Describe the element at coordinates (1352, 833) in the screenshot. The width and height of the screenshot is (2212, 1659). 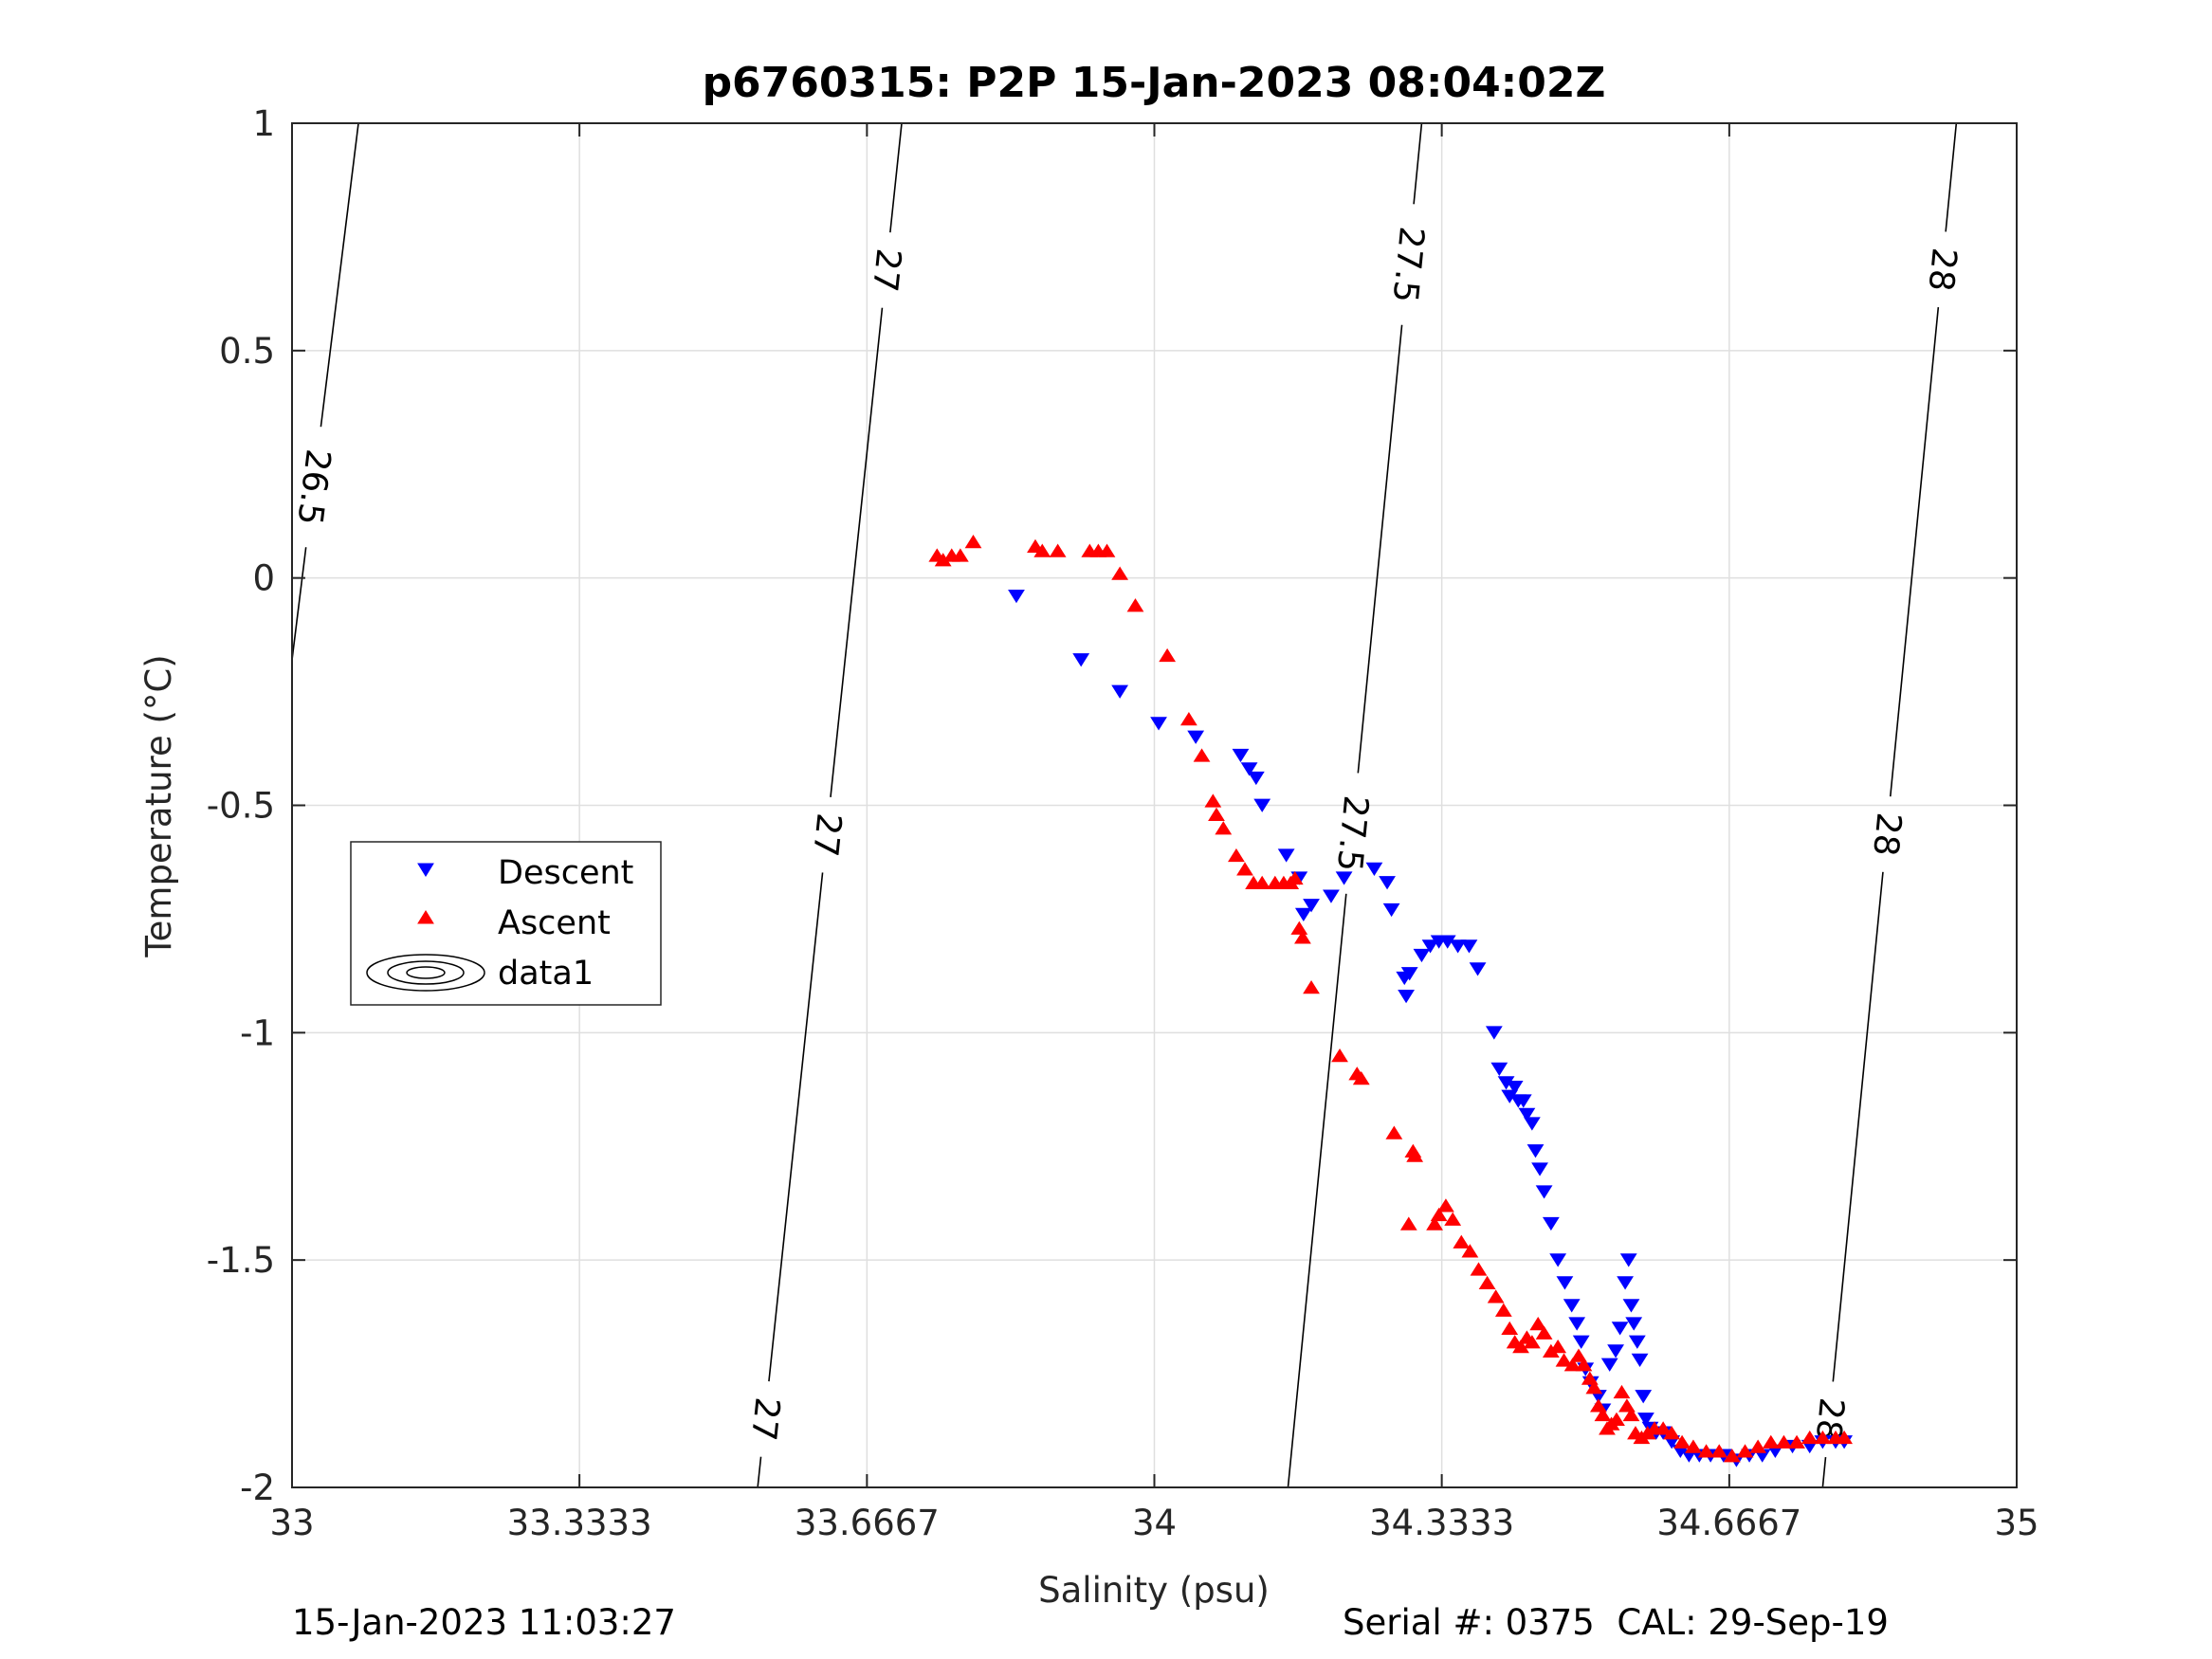
I see `density-contour-label: 27.5` at that location.